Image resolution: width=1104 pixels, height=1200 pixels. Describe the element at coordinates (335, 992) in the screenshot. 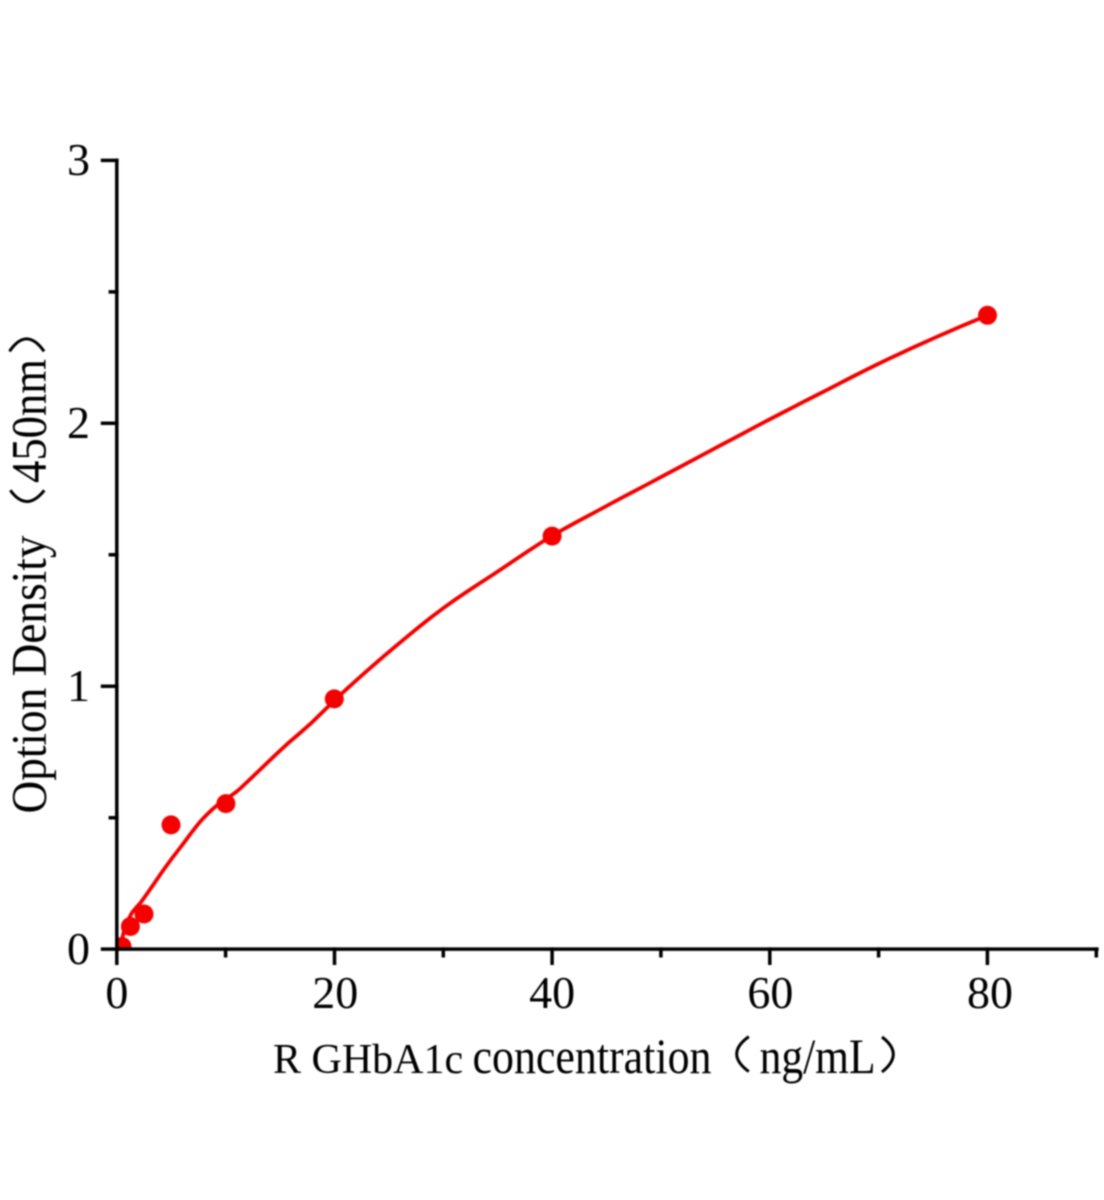

I see `svg-text: 20` at that location.